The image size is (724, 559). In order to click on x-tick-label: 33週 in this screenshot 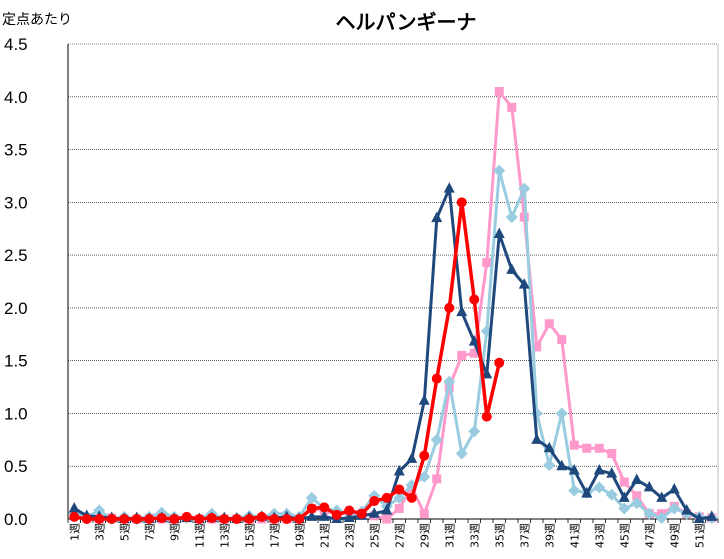, I will do `click(474, 535)`.